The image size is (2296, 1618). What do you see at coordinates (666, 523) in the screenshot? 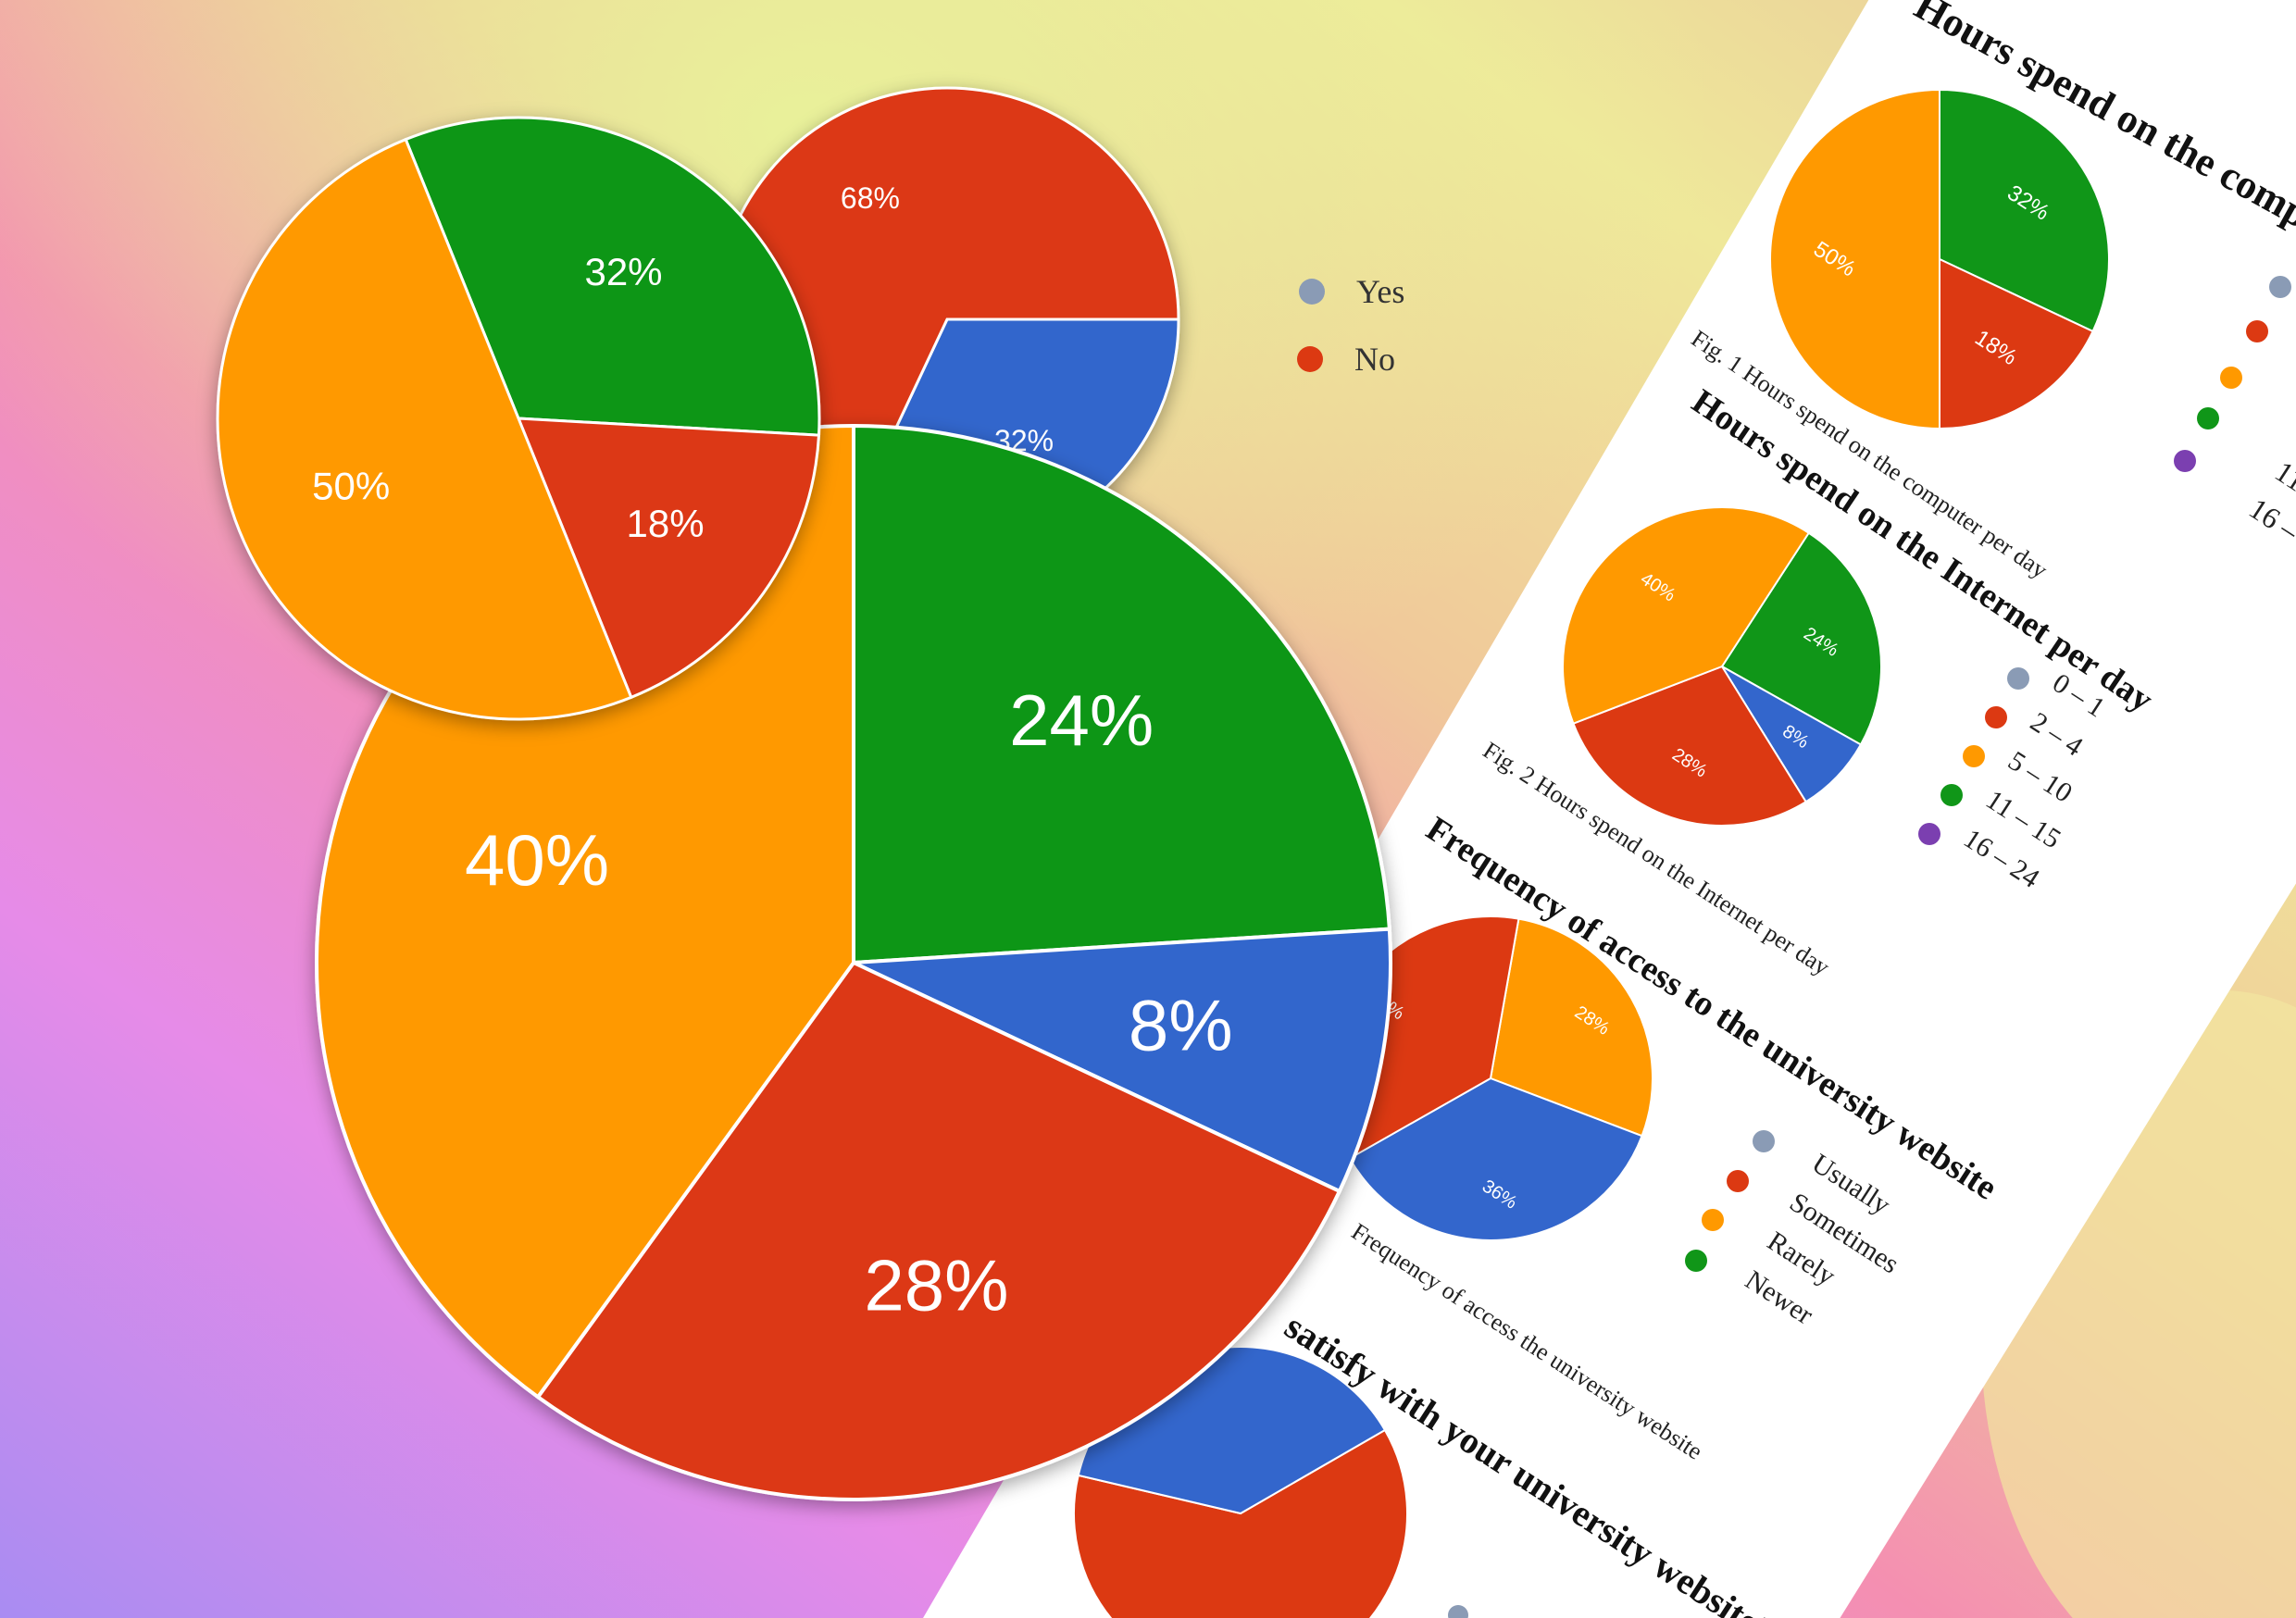
I see `computer-2-4-value-label: 18%` at bounding box center [666, 523].